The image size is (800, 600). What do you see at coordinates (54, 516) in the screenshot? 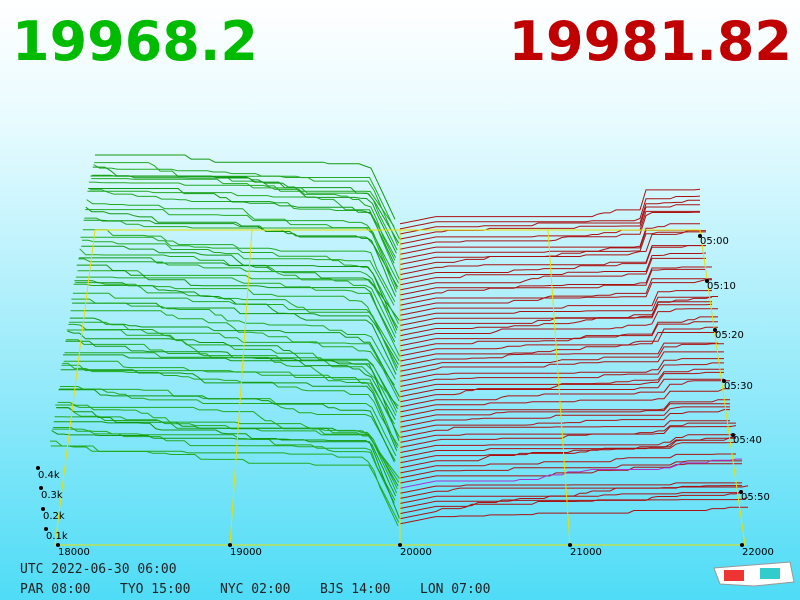
I see `volume-label: 0.2k` at bounding box center [54, 516].